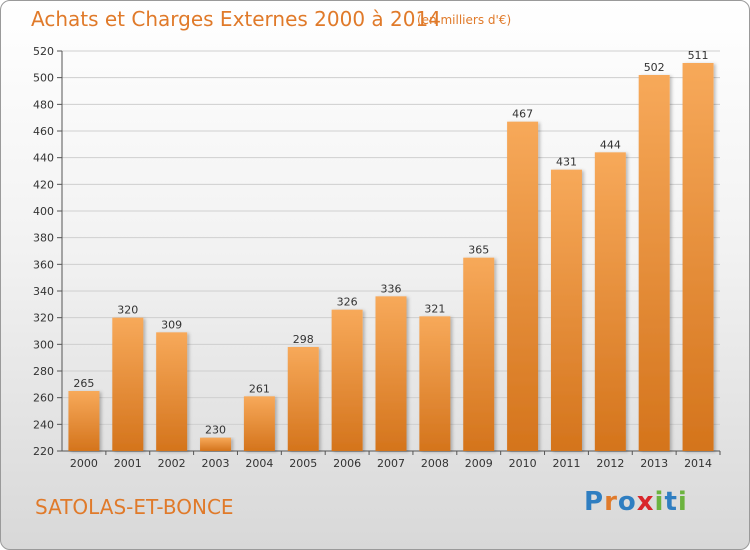 The width and height of the screenshot is (750, 550). I want to click on x-tick-label: 2013, so click(654, 463).